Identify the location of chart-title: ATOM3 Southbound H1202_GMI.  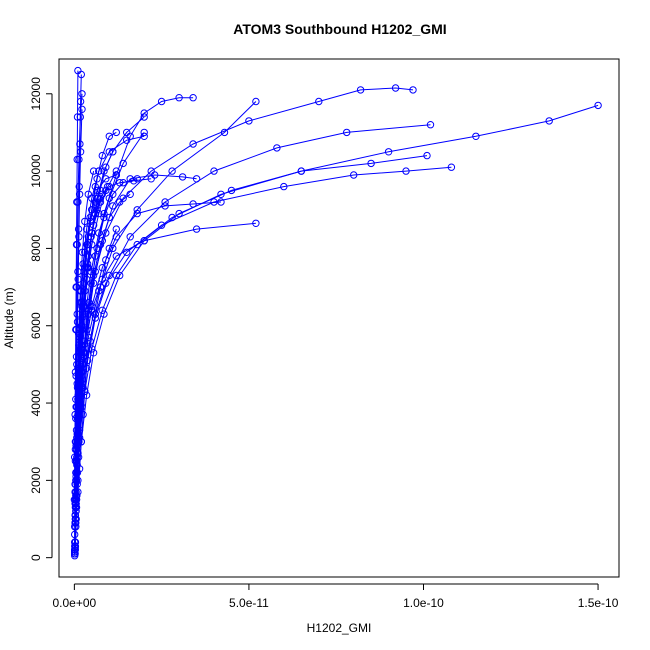
(339, 29).